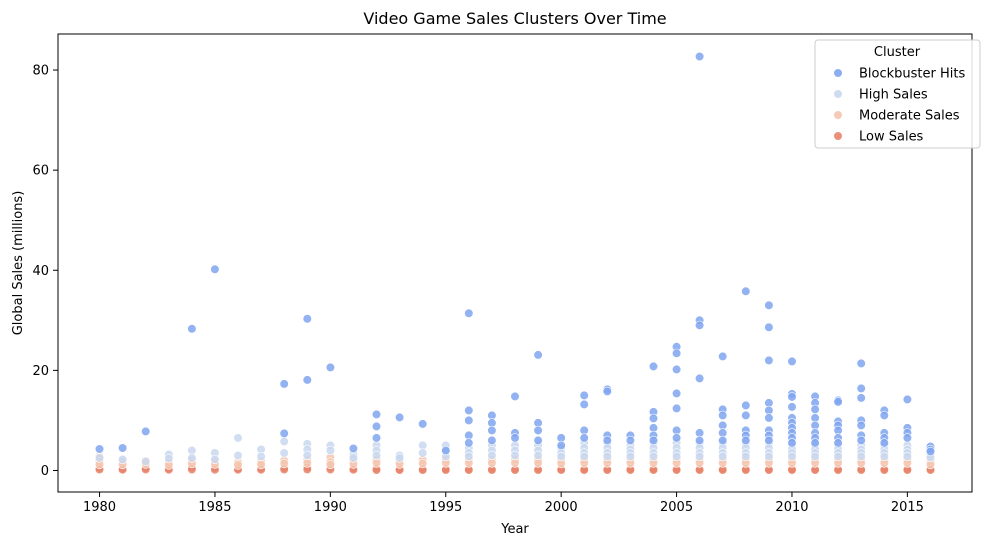 The image size is (996, 547). What do you see at coordinates (40, 371) in the screenshot?
I see `y-tick-label: 20` at bounding box center [40, 371].